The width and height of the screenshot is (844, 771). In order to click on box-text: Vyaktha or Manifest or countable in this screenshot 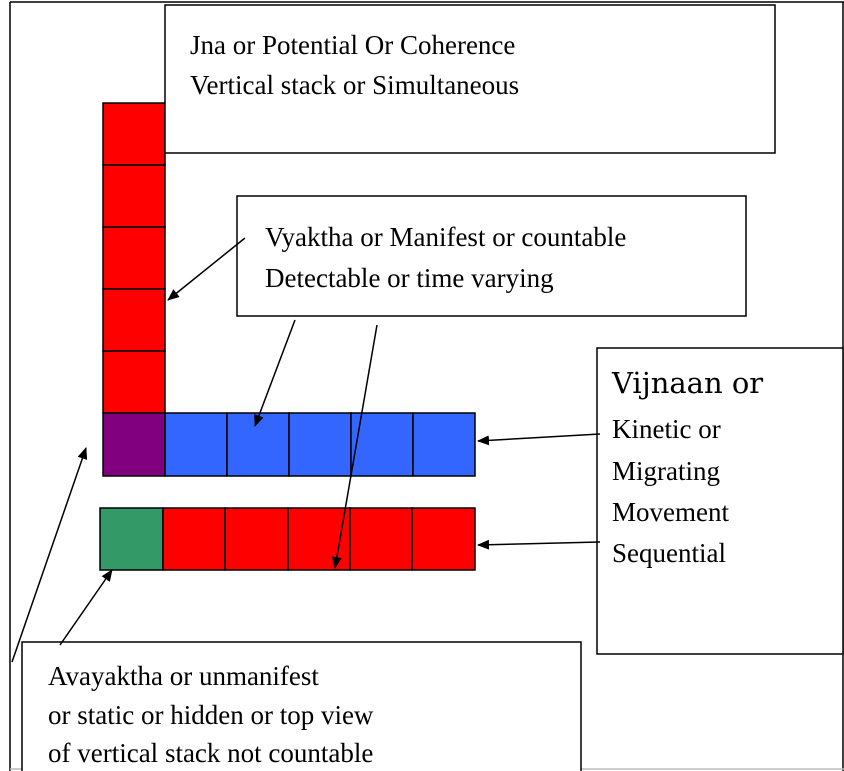, I will do `click(445, 237)`.